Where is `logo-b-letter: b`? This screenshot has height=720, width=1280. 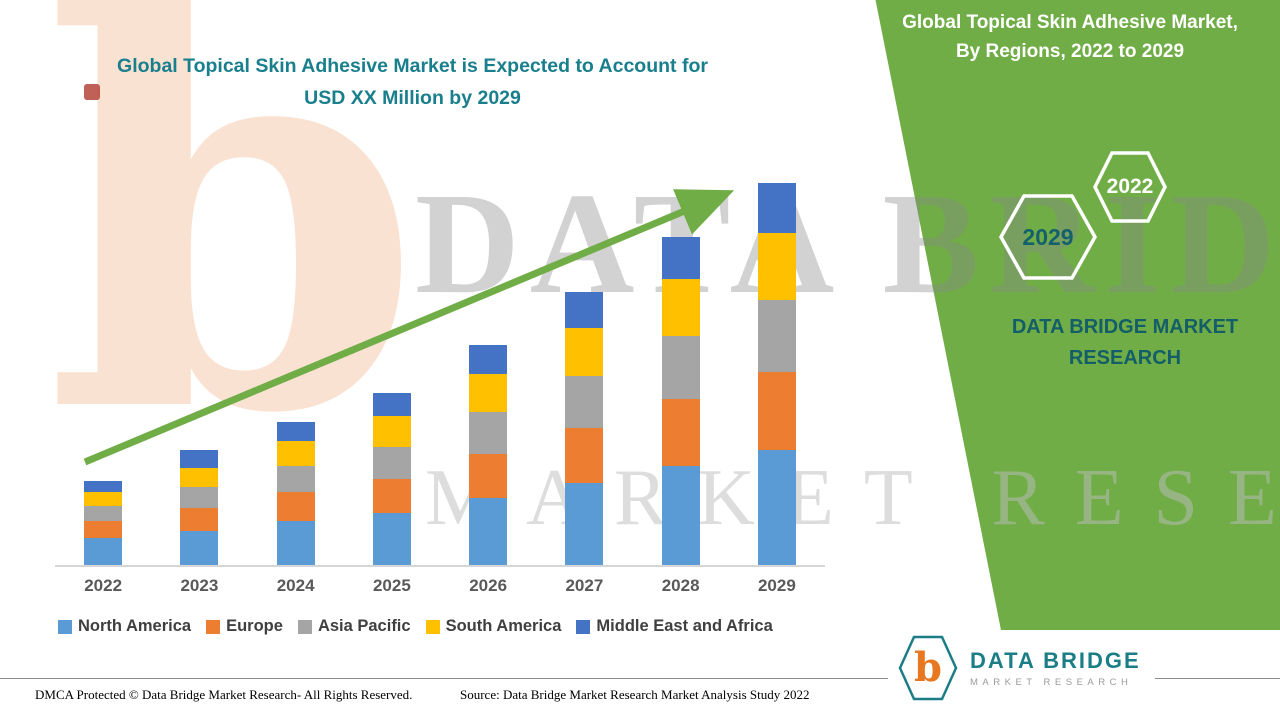 logo-b-letter: b is located at coordinates (928, 667).